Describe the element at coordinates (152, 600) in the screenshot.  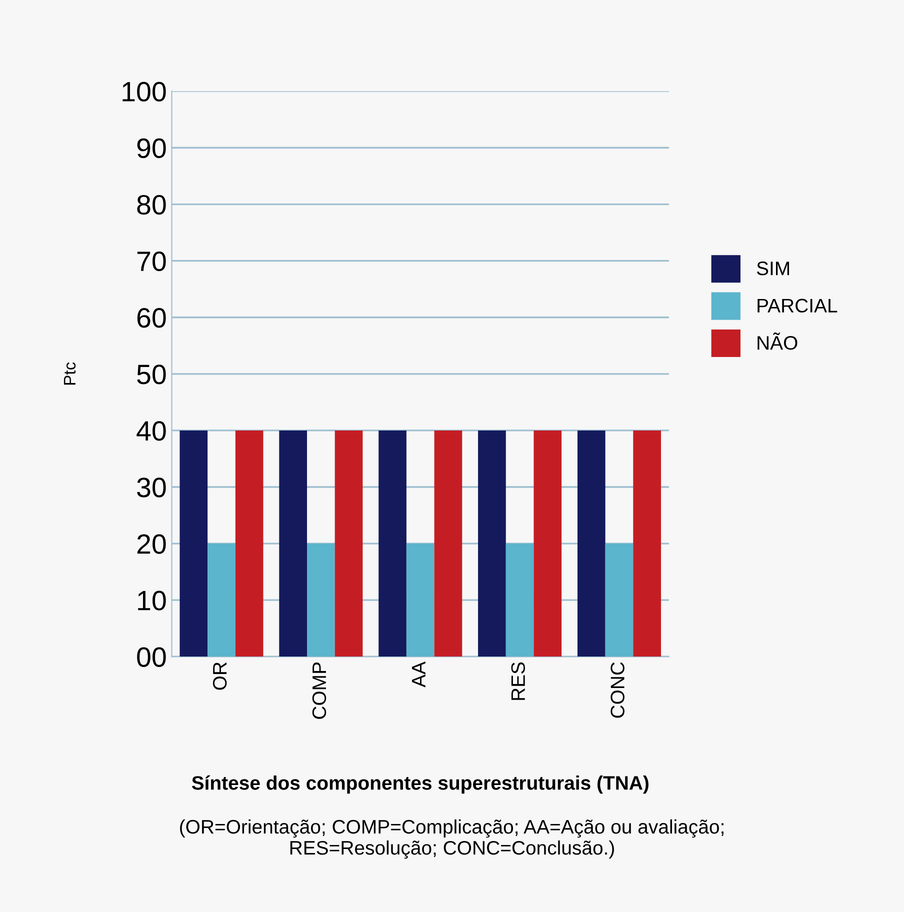
I see `y-tick-label: 10` at that location.